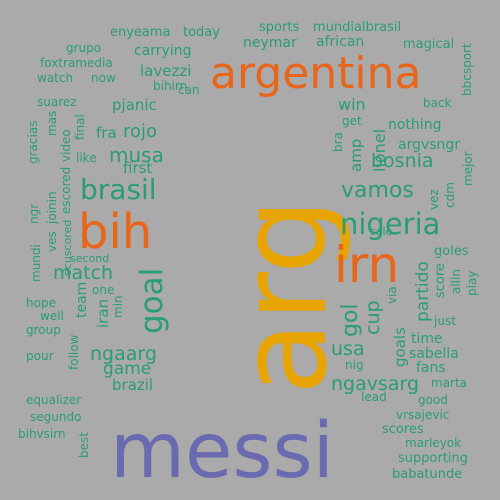 The image size is (500, 500). What do you see at coordinates (354, 365) in the screenshot?
I see `word-nig: nig` at bounding box center [354, 365].